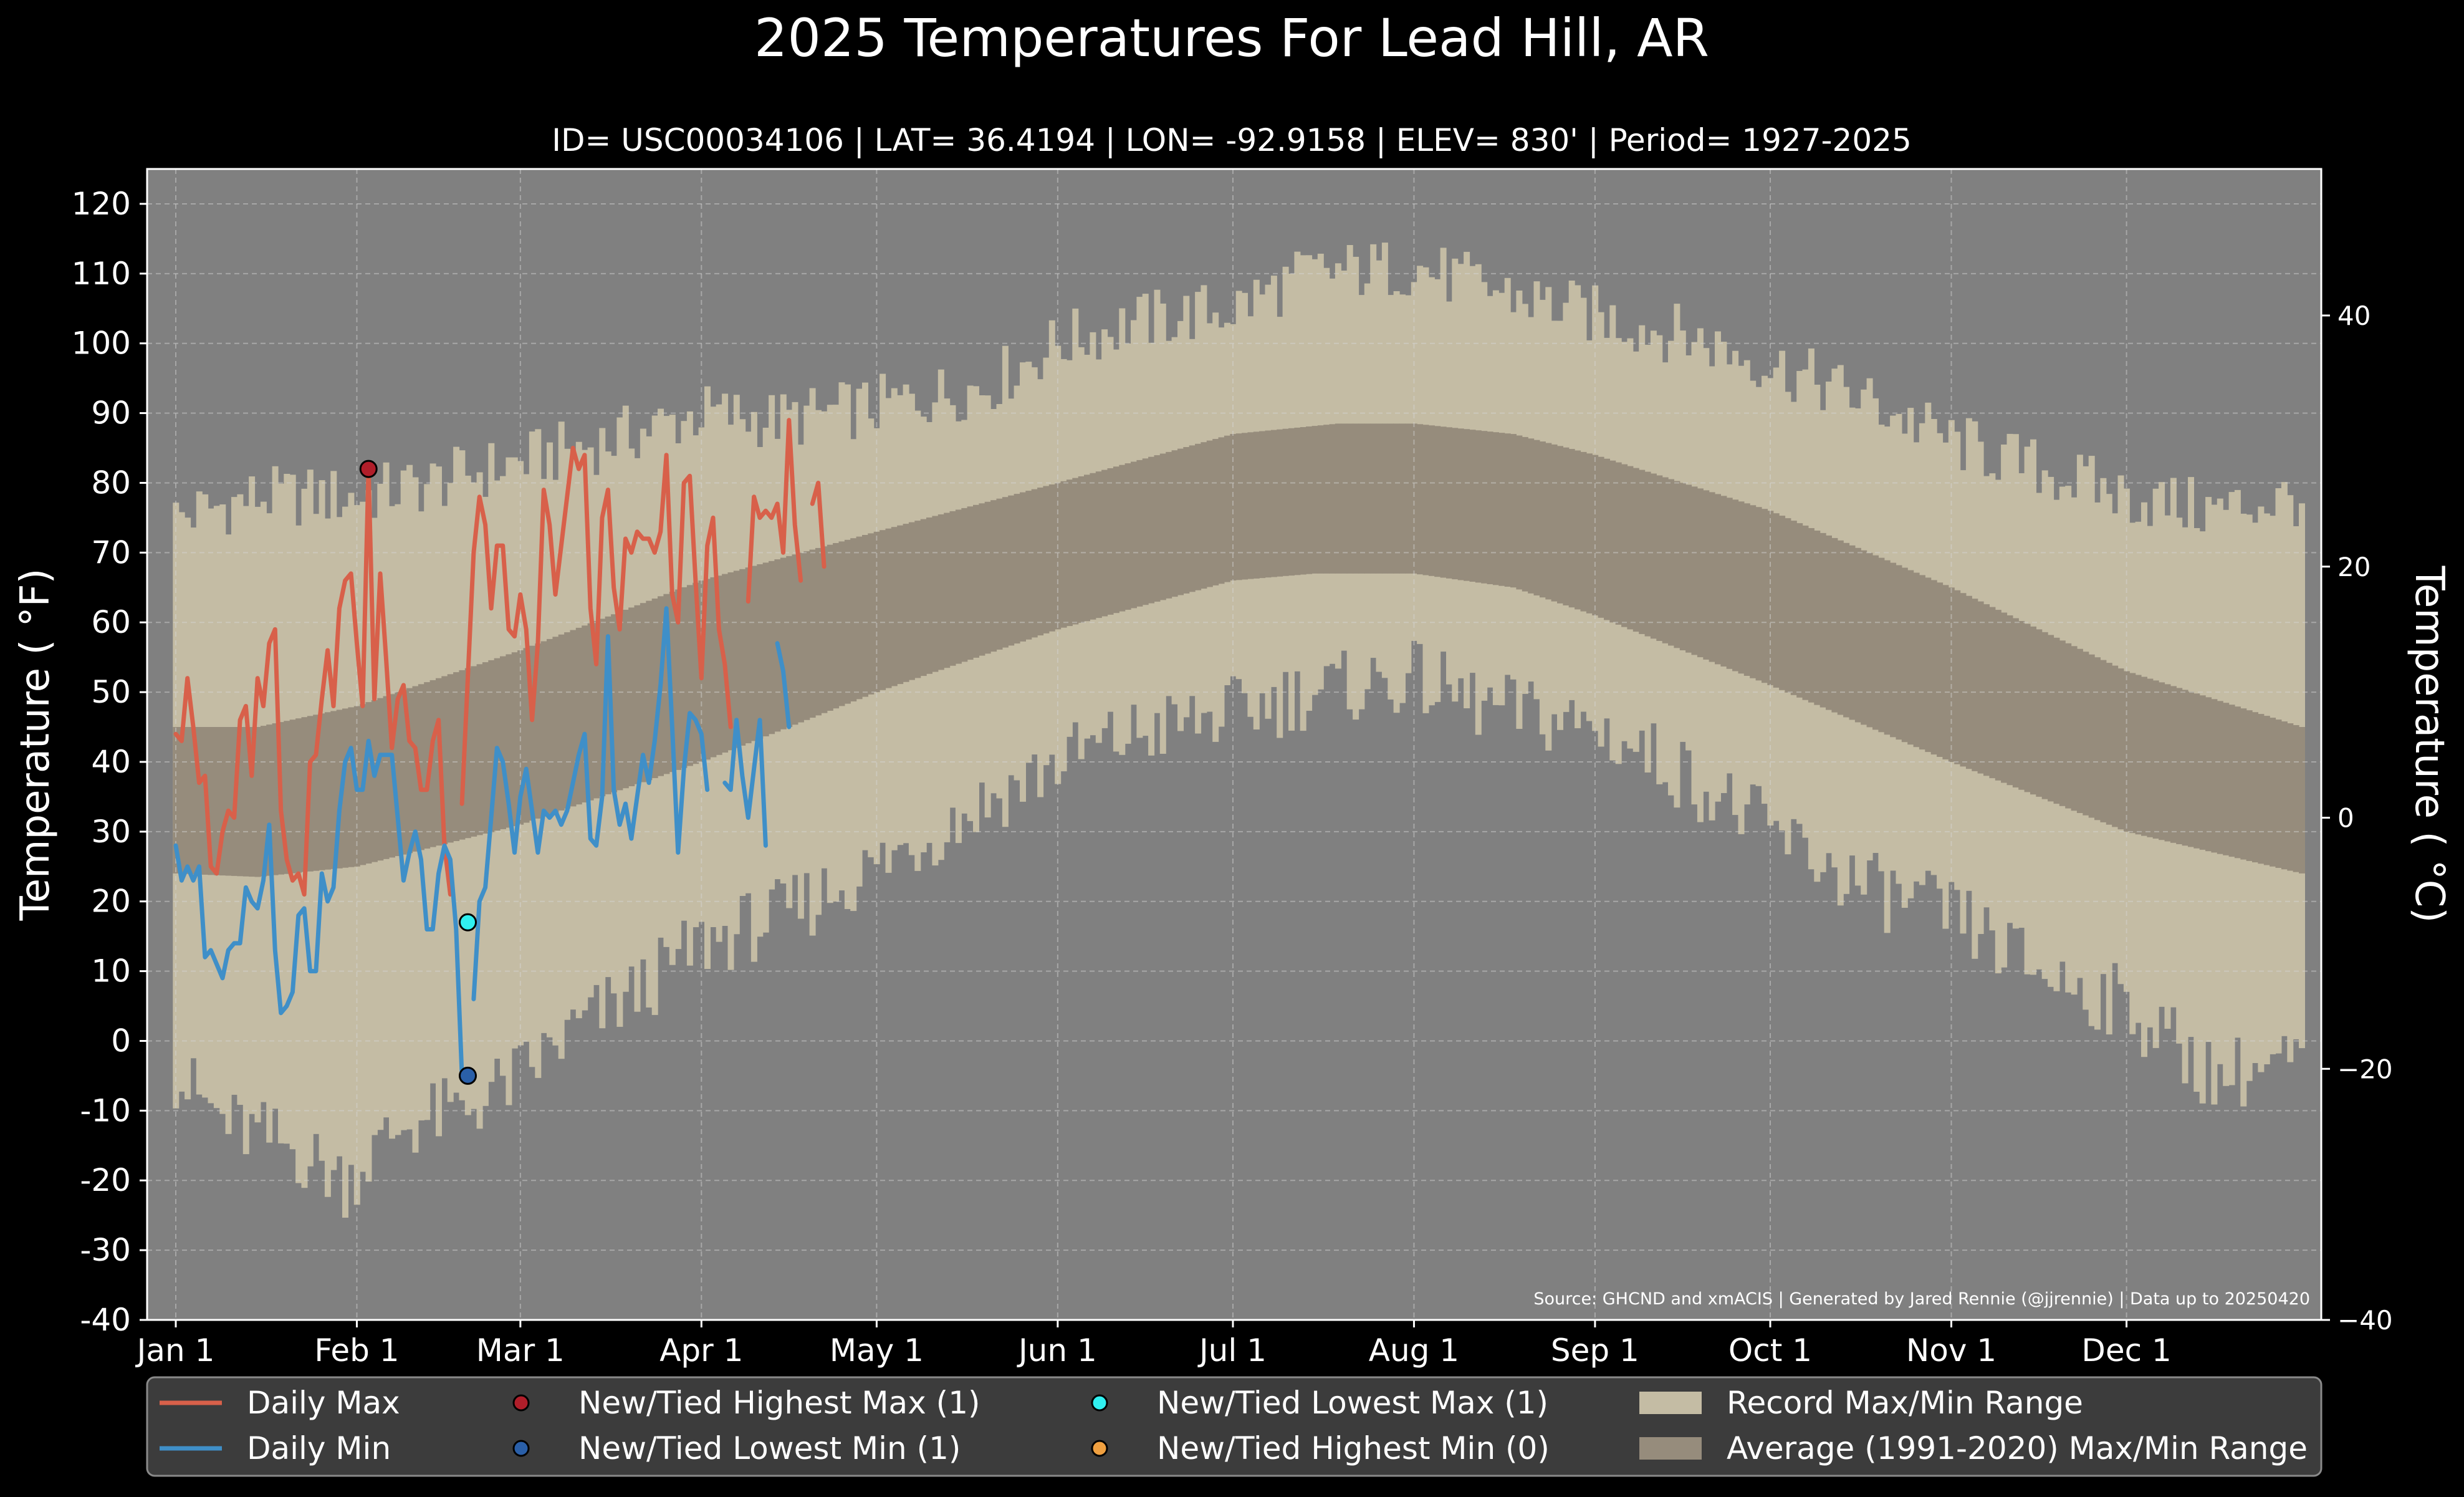 Image resolution: width=2464 pixels, height=1497 pixels. What do you see at coordinates (105, 1110) in the screenshot?
I see `tick-label-left: -10` at bounding box center [105, 1110].